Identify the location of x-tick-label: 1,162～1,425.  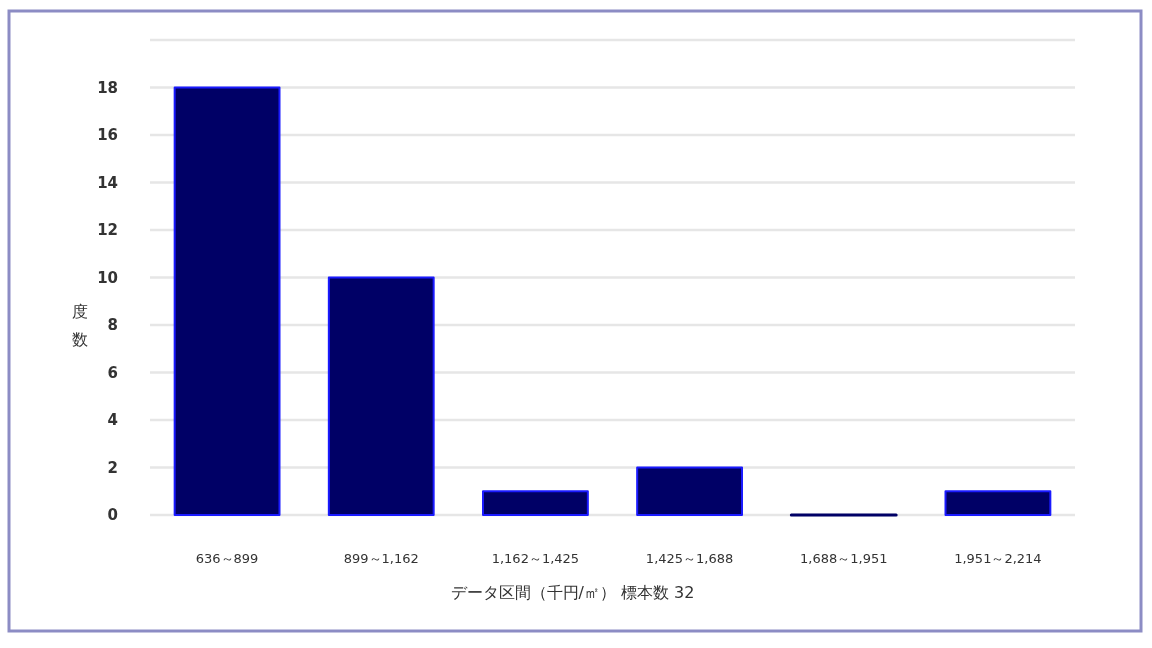
(535, 558).